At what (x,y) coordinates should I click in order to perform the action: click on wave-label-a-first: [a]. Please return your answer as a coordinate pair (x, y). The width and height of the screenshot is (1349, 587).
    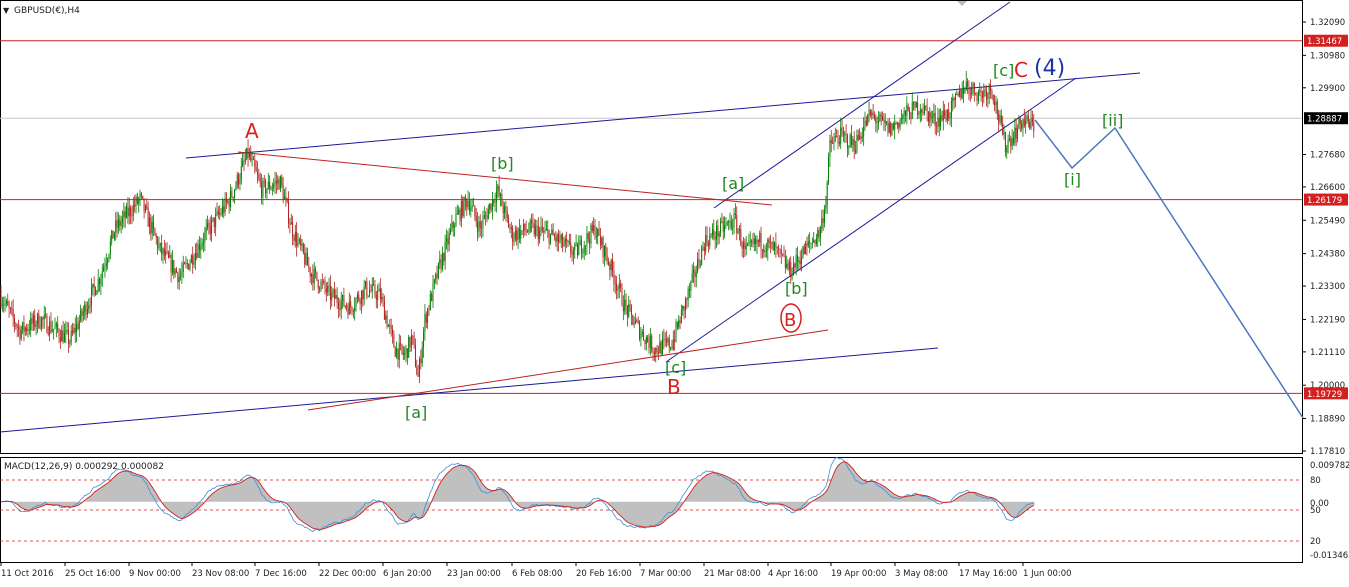
    Looking at the image, I should click on (416, 412).